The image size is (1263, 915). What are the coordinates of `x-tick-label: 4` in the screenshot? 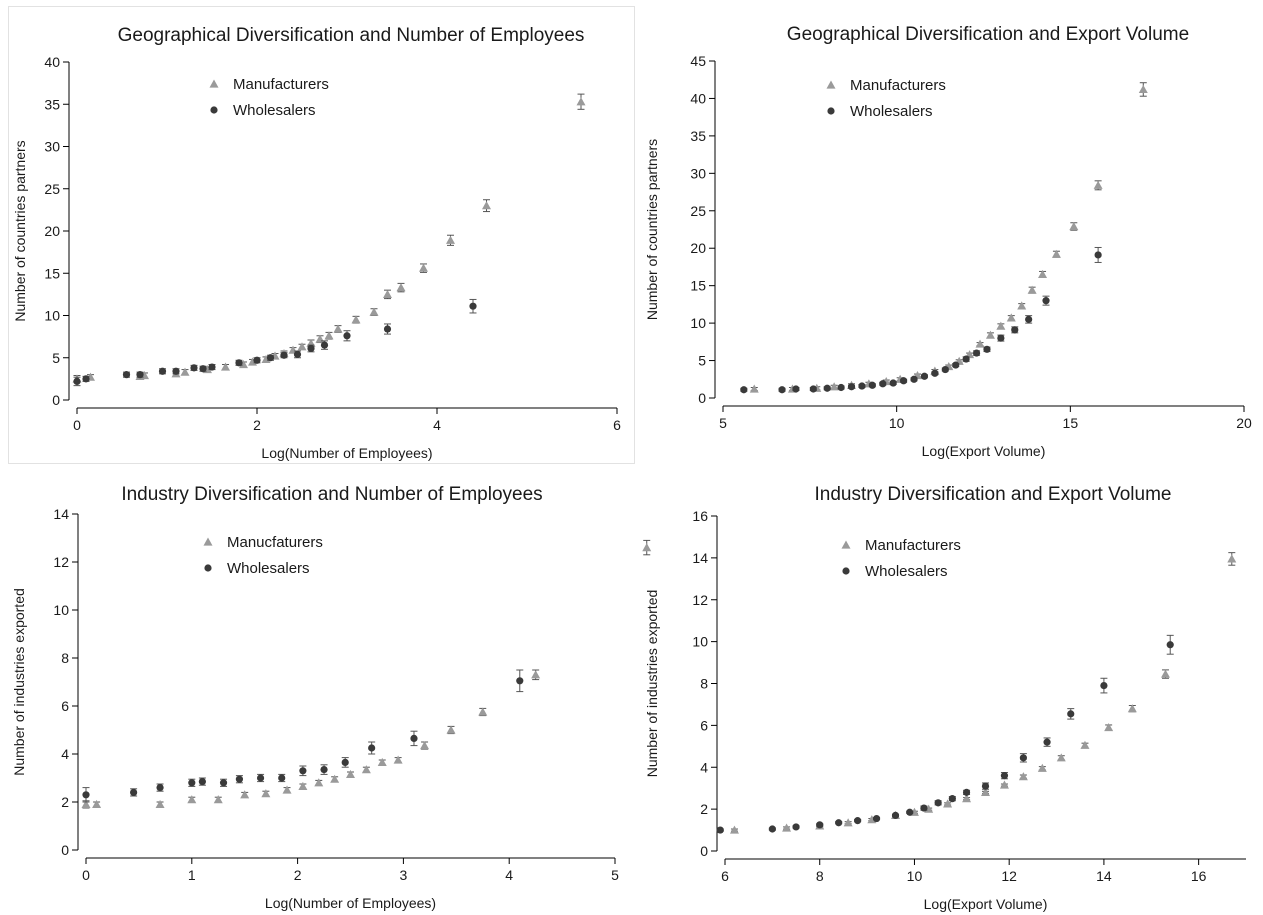 It's located at (509, 875).